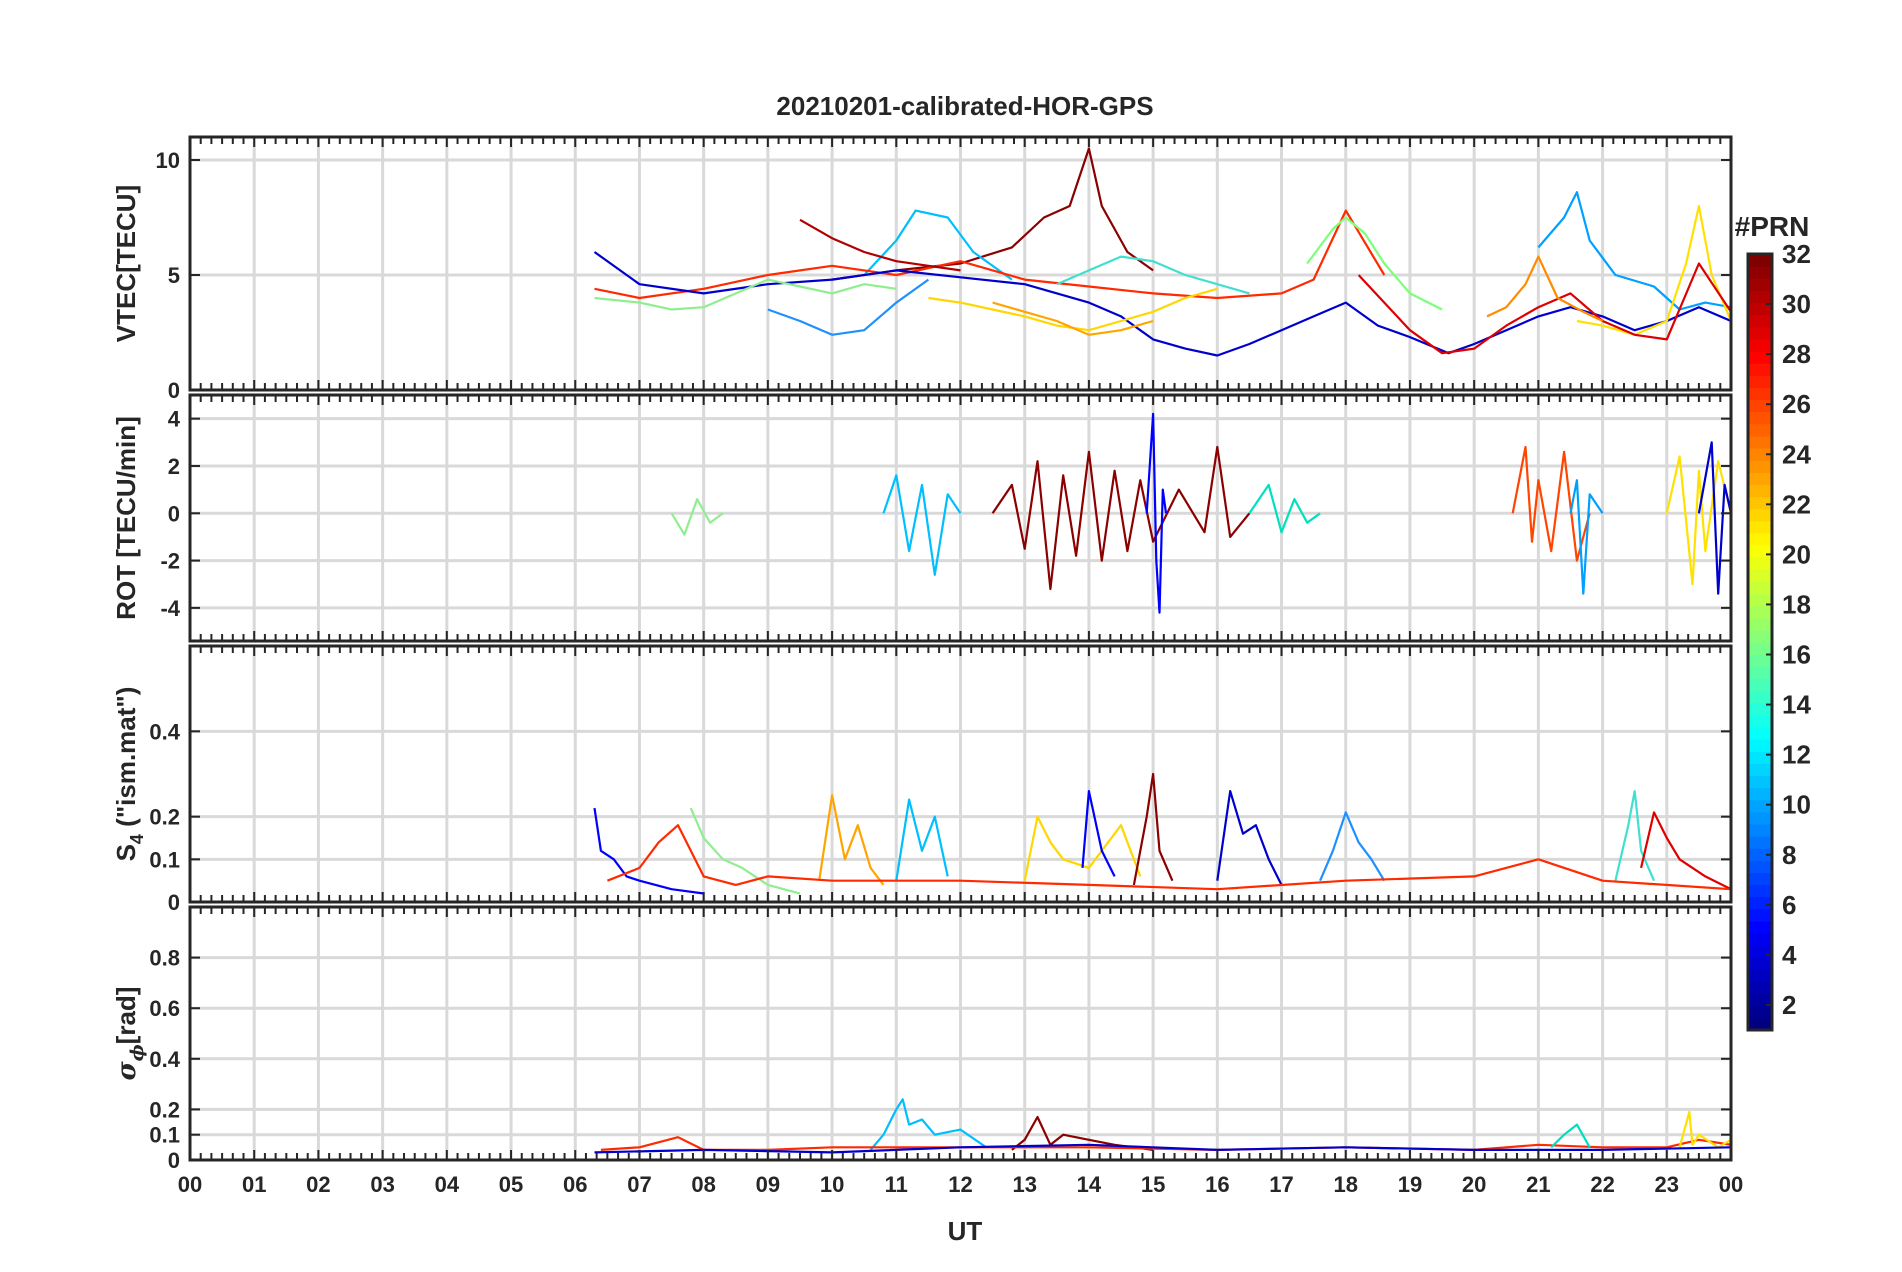  I want to click on x-tick-label: 20, so click(1474, 1184).